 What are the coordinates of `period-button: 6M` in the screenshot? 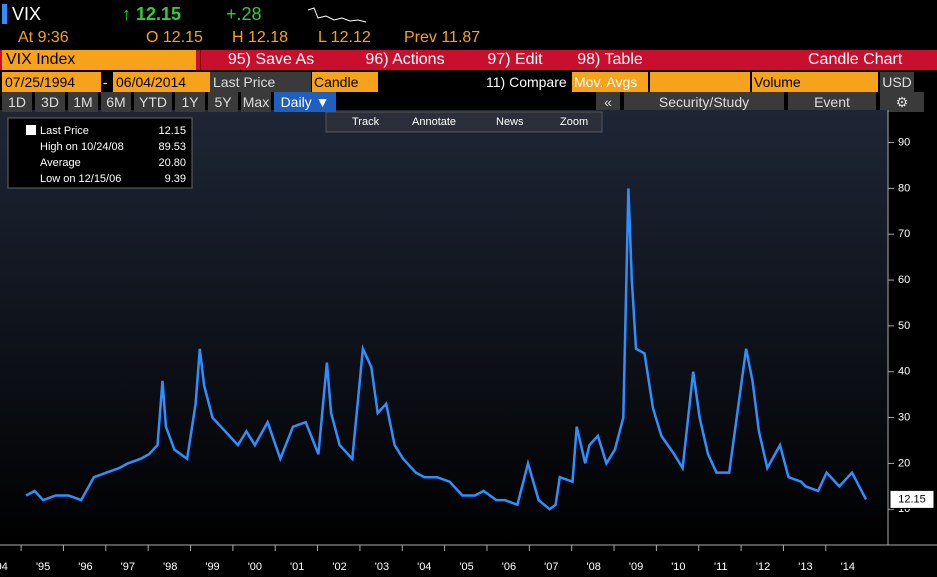 It's located at (116, 102).